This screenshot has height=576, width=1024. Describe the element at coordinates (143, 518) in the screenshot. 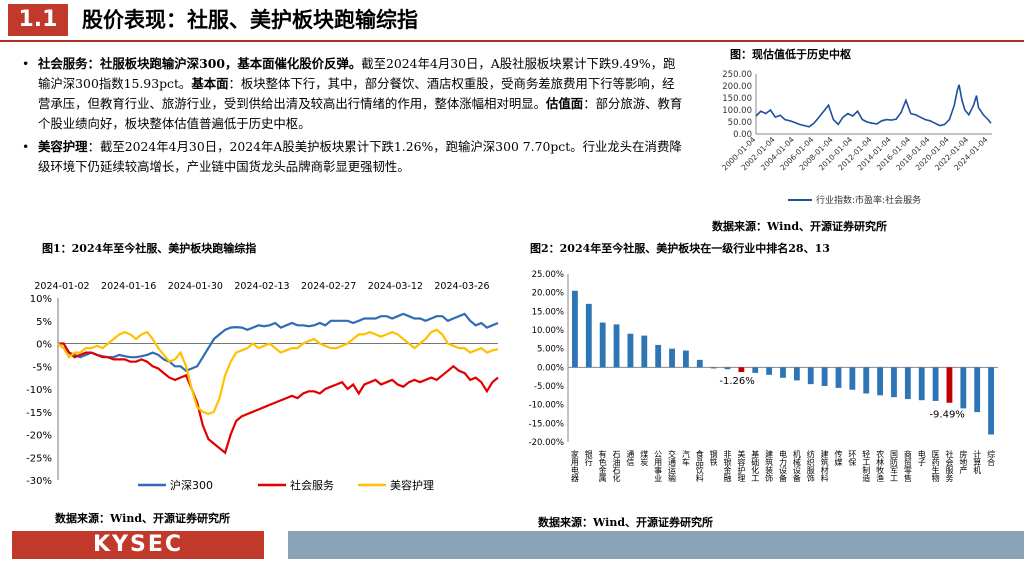

I see `fig1-source: 数据来源：Wind、开源证券研究所` at that location.